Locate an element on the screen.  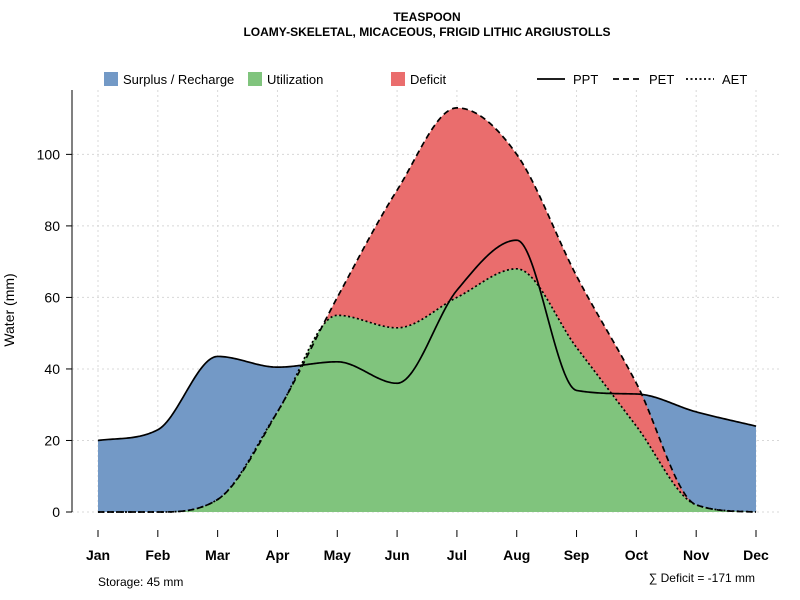
y-tick-label: 40 is located at coordinates (52, 369).